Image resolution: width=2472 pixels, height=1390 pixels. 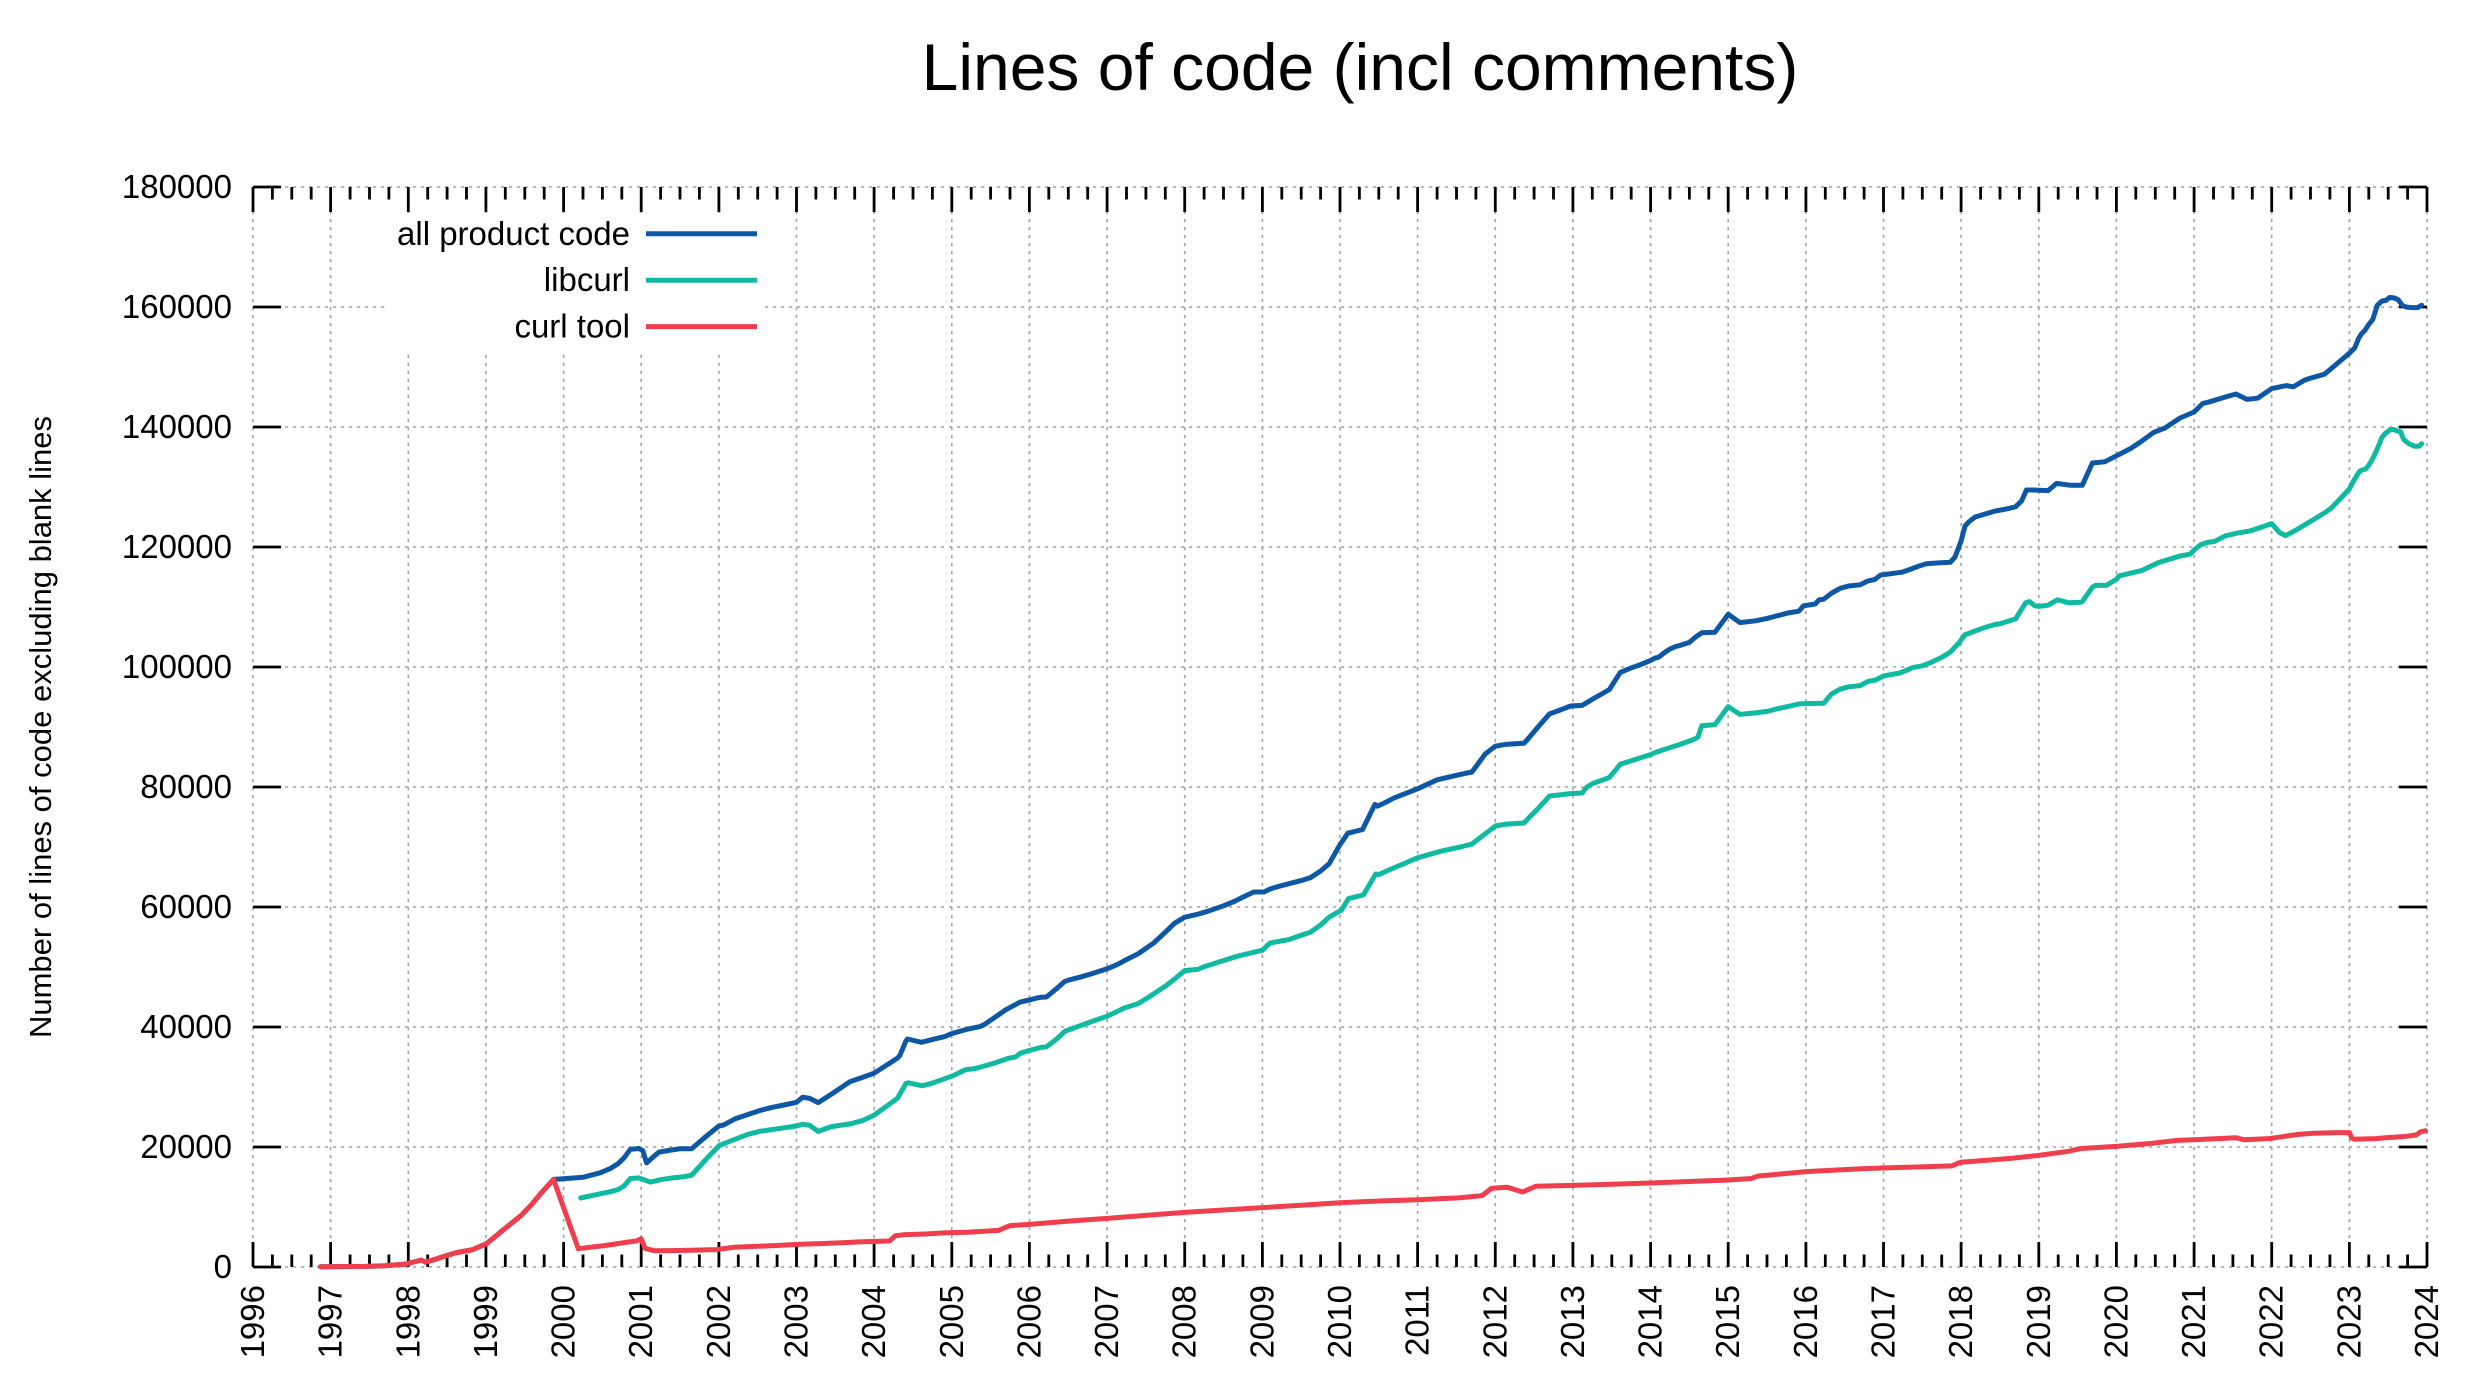 I want to click on svg-text: 2007, so click(x=1106, y=1321).